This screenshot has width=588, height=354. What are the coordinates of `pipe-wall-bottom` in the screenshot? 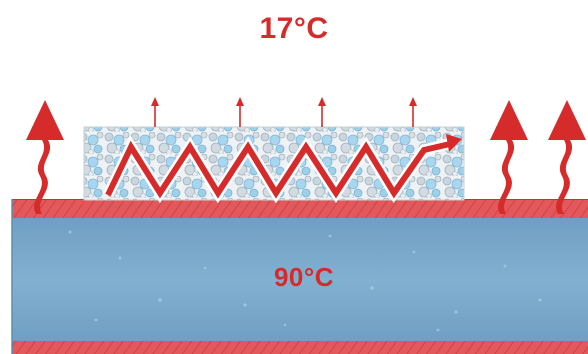 It's located at (300, 347).